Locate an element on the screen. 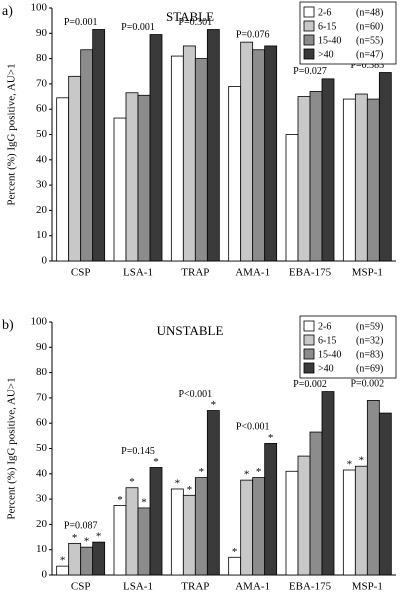 The image size is (400, 593). x-tick-label: MSP-1 is located at coordinates (367, 273).